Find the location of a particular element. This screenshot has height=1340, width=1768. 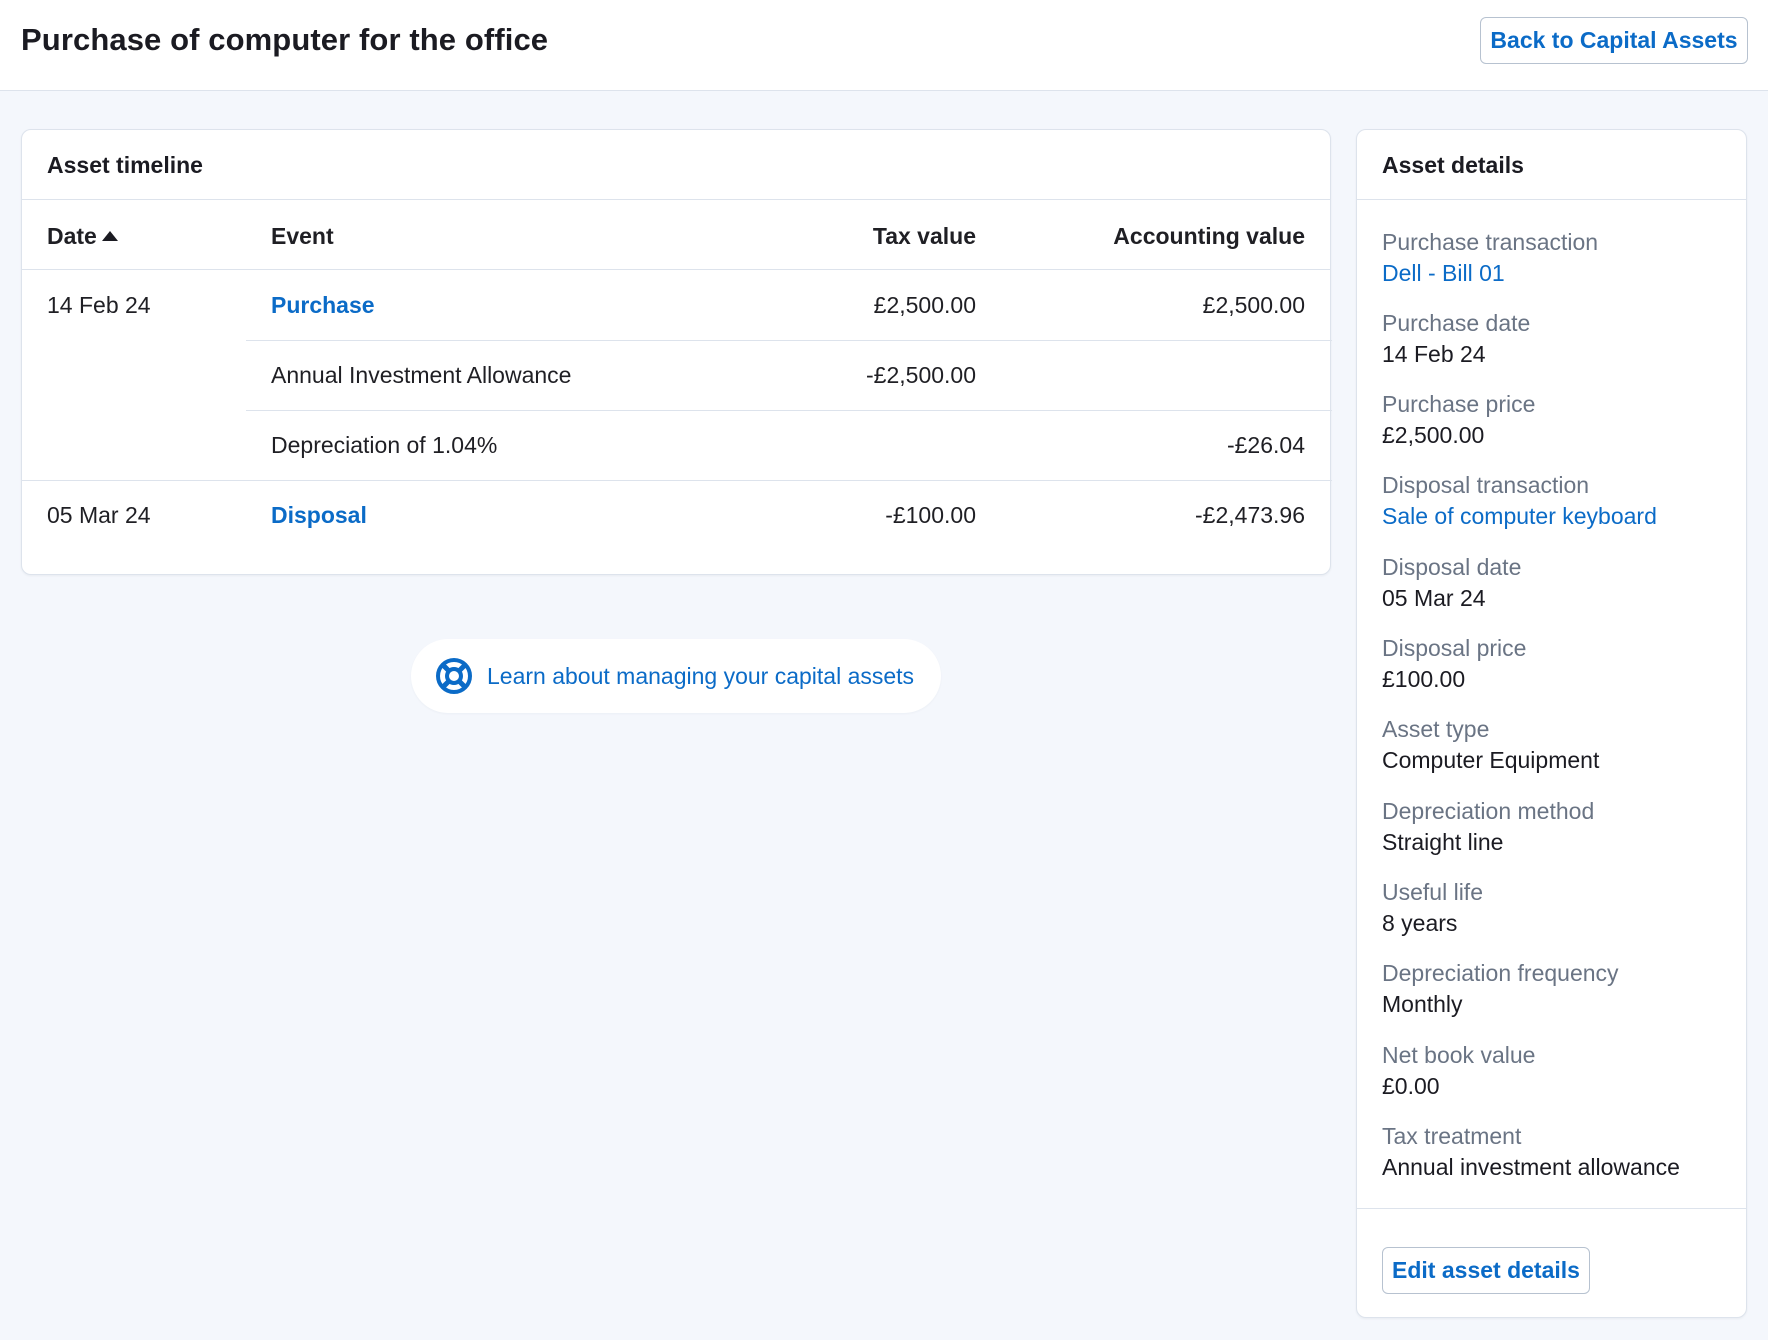

asset-details-title: Asset details is located at coordinates (1551, 165).